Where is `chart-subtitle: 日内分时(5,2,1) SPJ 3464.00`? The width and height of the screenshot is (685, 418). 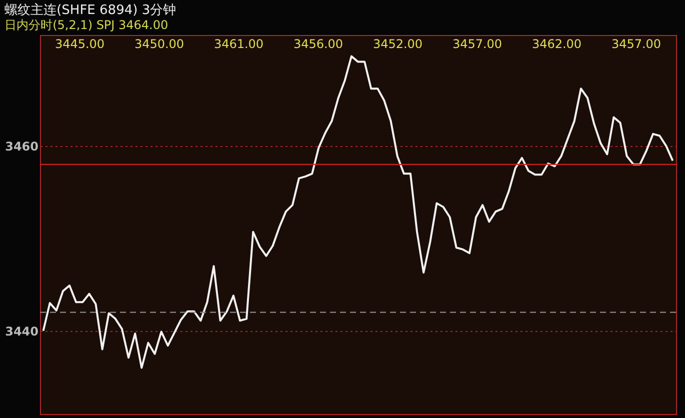
chart-subtitle: 日内分时(5,2,1) SPJ 3464.00 is located at coordinates (86, 25).